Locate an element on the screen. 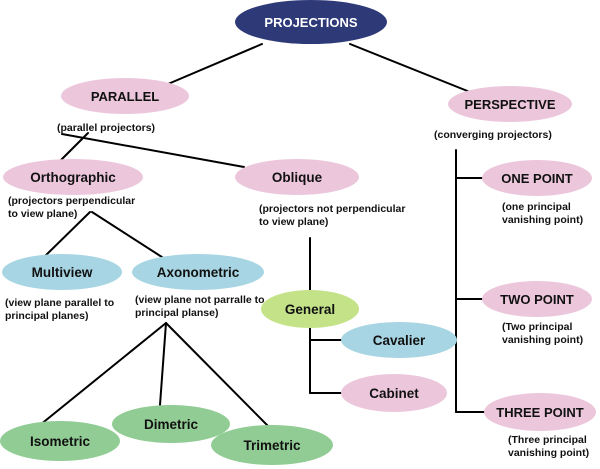  node-cavalier: Cavalier is located at coordinates (399, 340).